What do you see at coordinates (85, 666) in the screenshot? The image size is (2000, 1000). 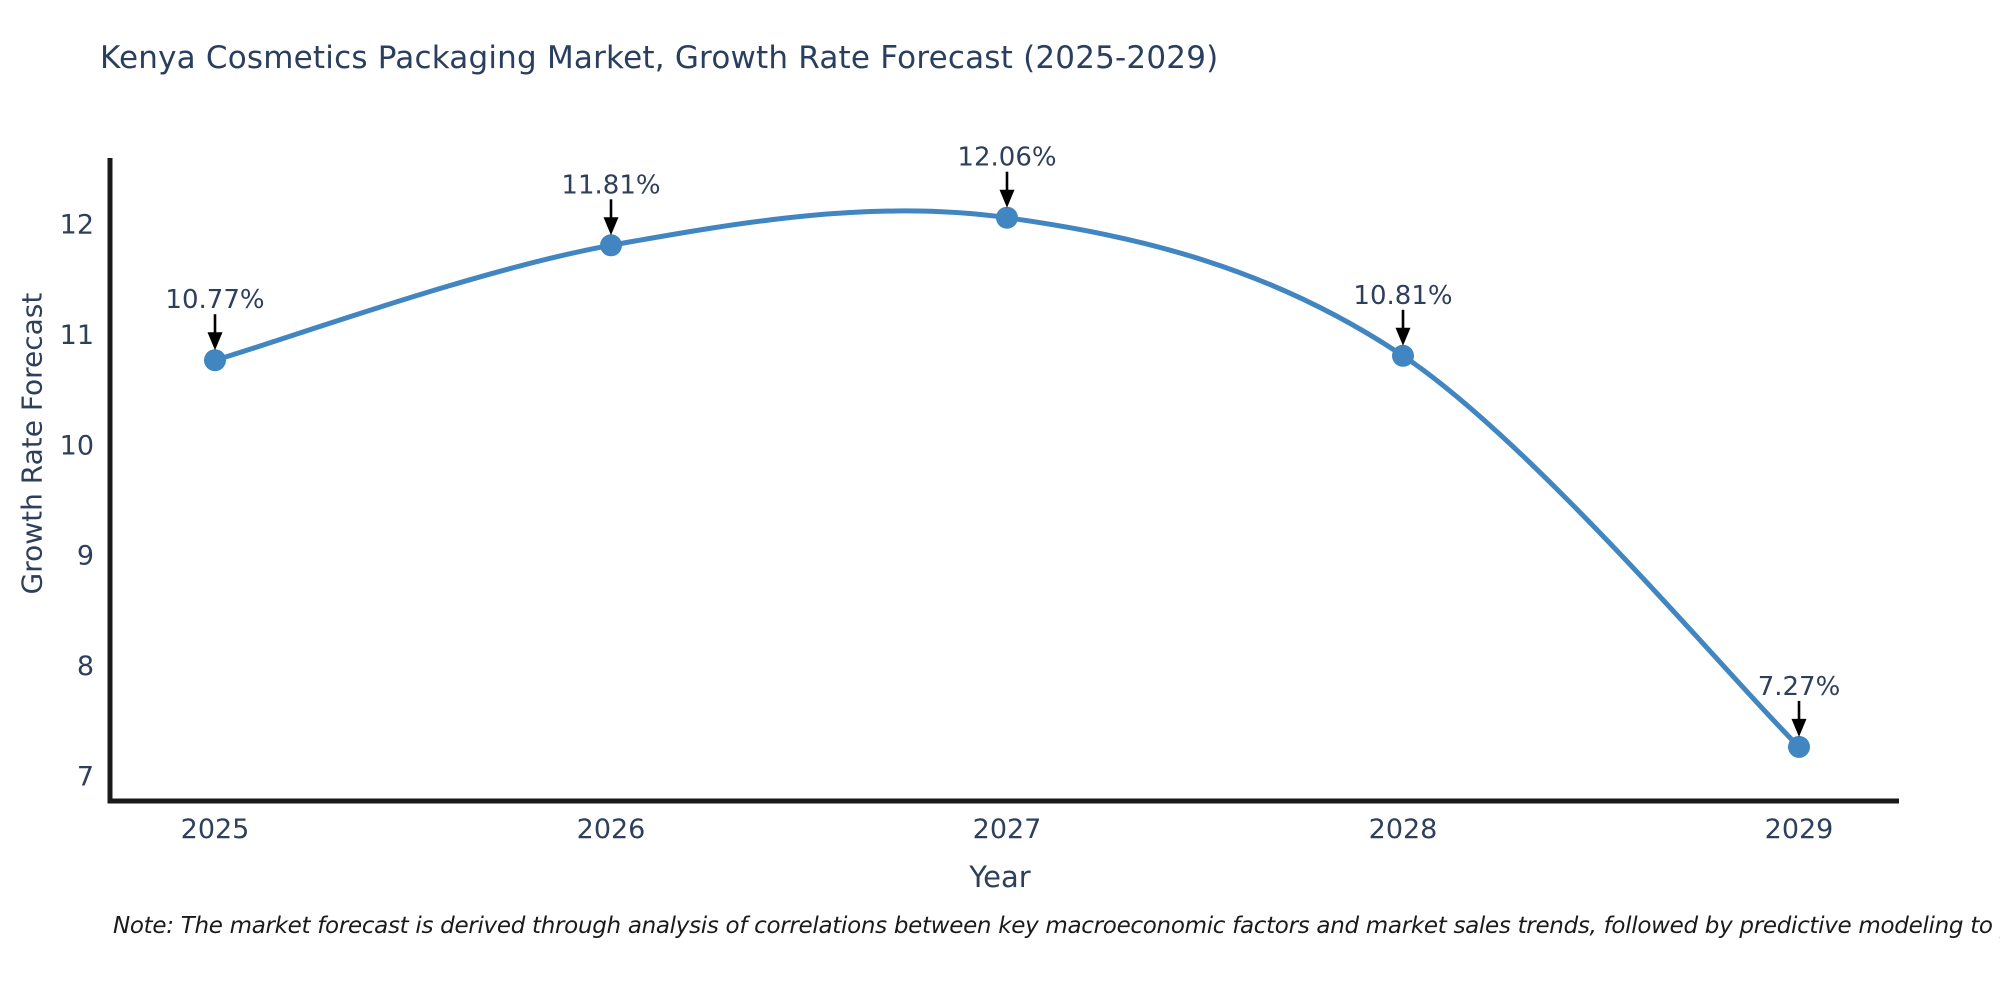 I see `y-tick-label-8: 8` at bounding box center [85, 666].